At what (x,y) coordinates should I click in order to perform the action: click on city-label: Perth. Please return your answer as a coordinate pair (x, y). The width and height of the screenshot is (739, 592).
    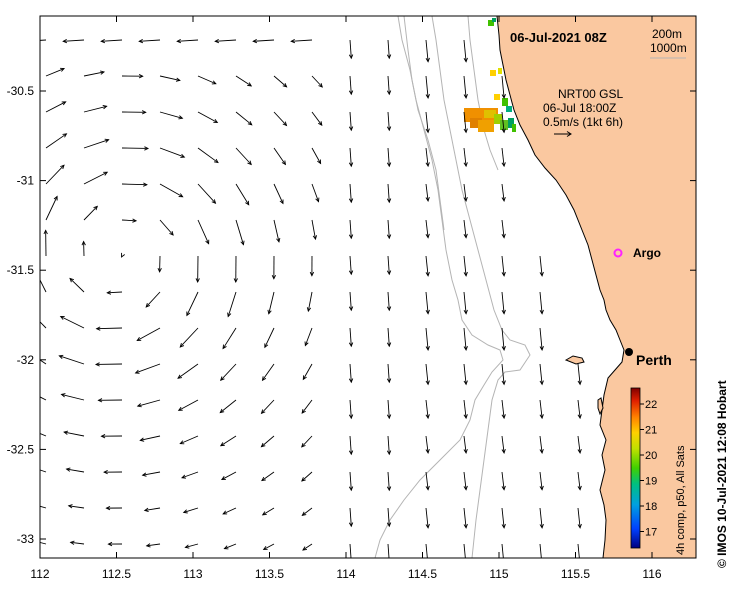
    Looking at the image, I should click on (654, 360).